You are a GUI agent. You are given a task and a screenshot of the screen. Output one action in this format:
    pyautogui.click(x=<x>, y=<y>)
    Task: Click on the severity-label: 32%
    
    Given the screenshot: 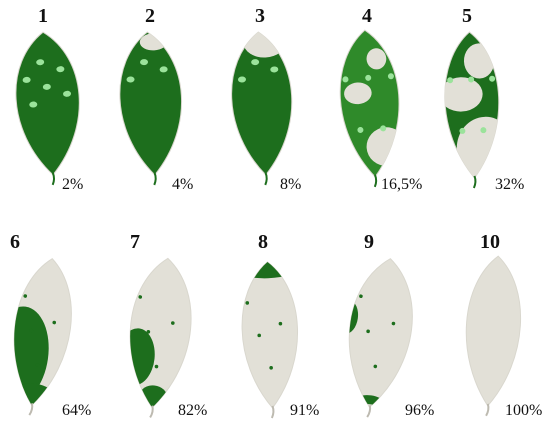 What is the action you would take?
    pyautogui.click(x=509, y=184)
    